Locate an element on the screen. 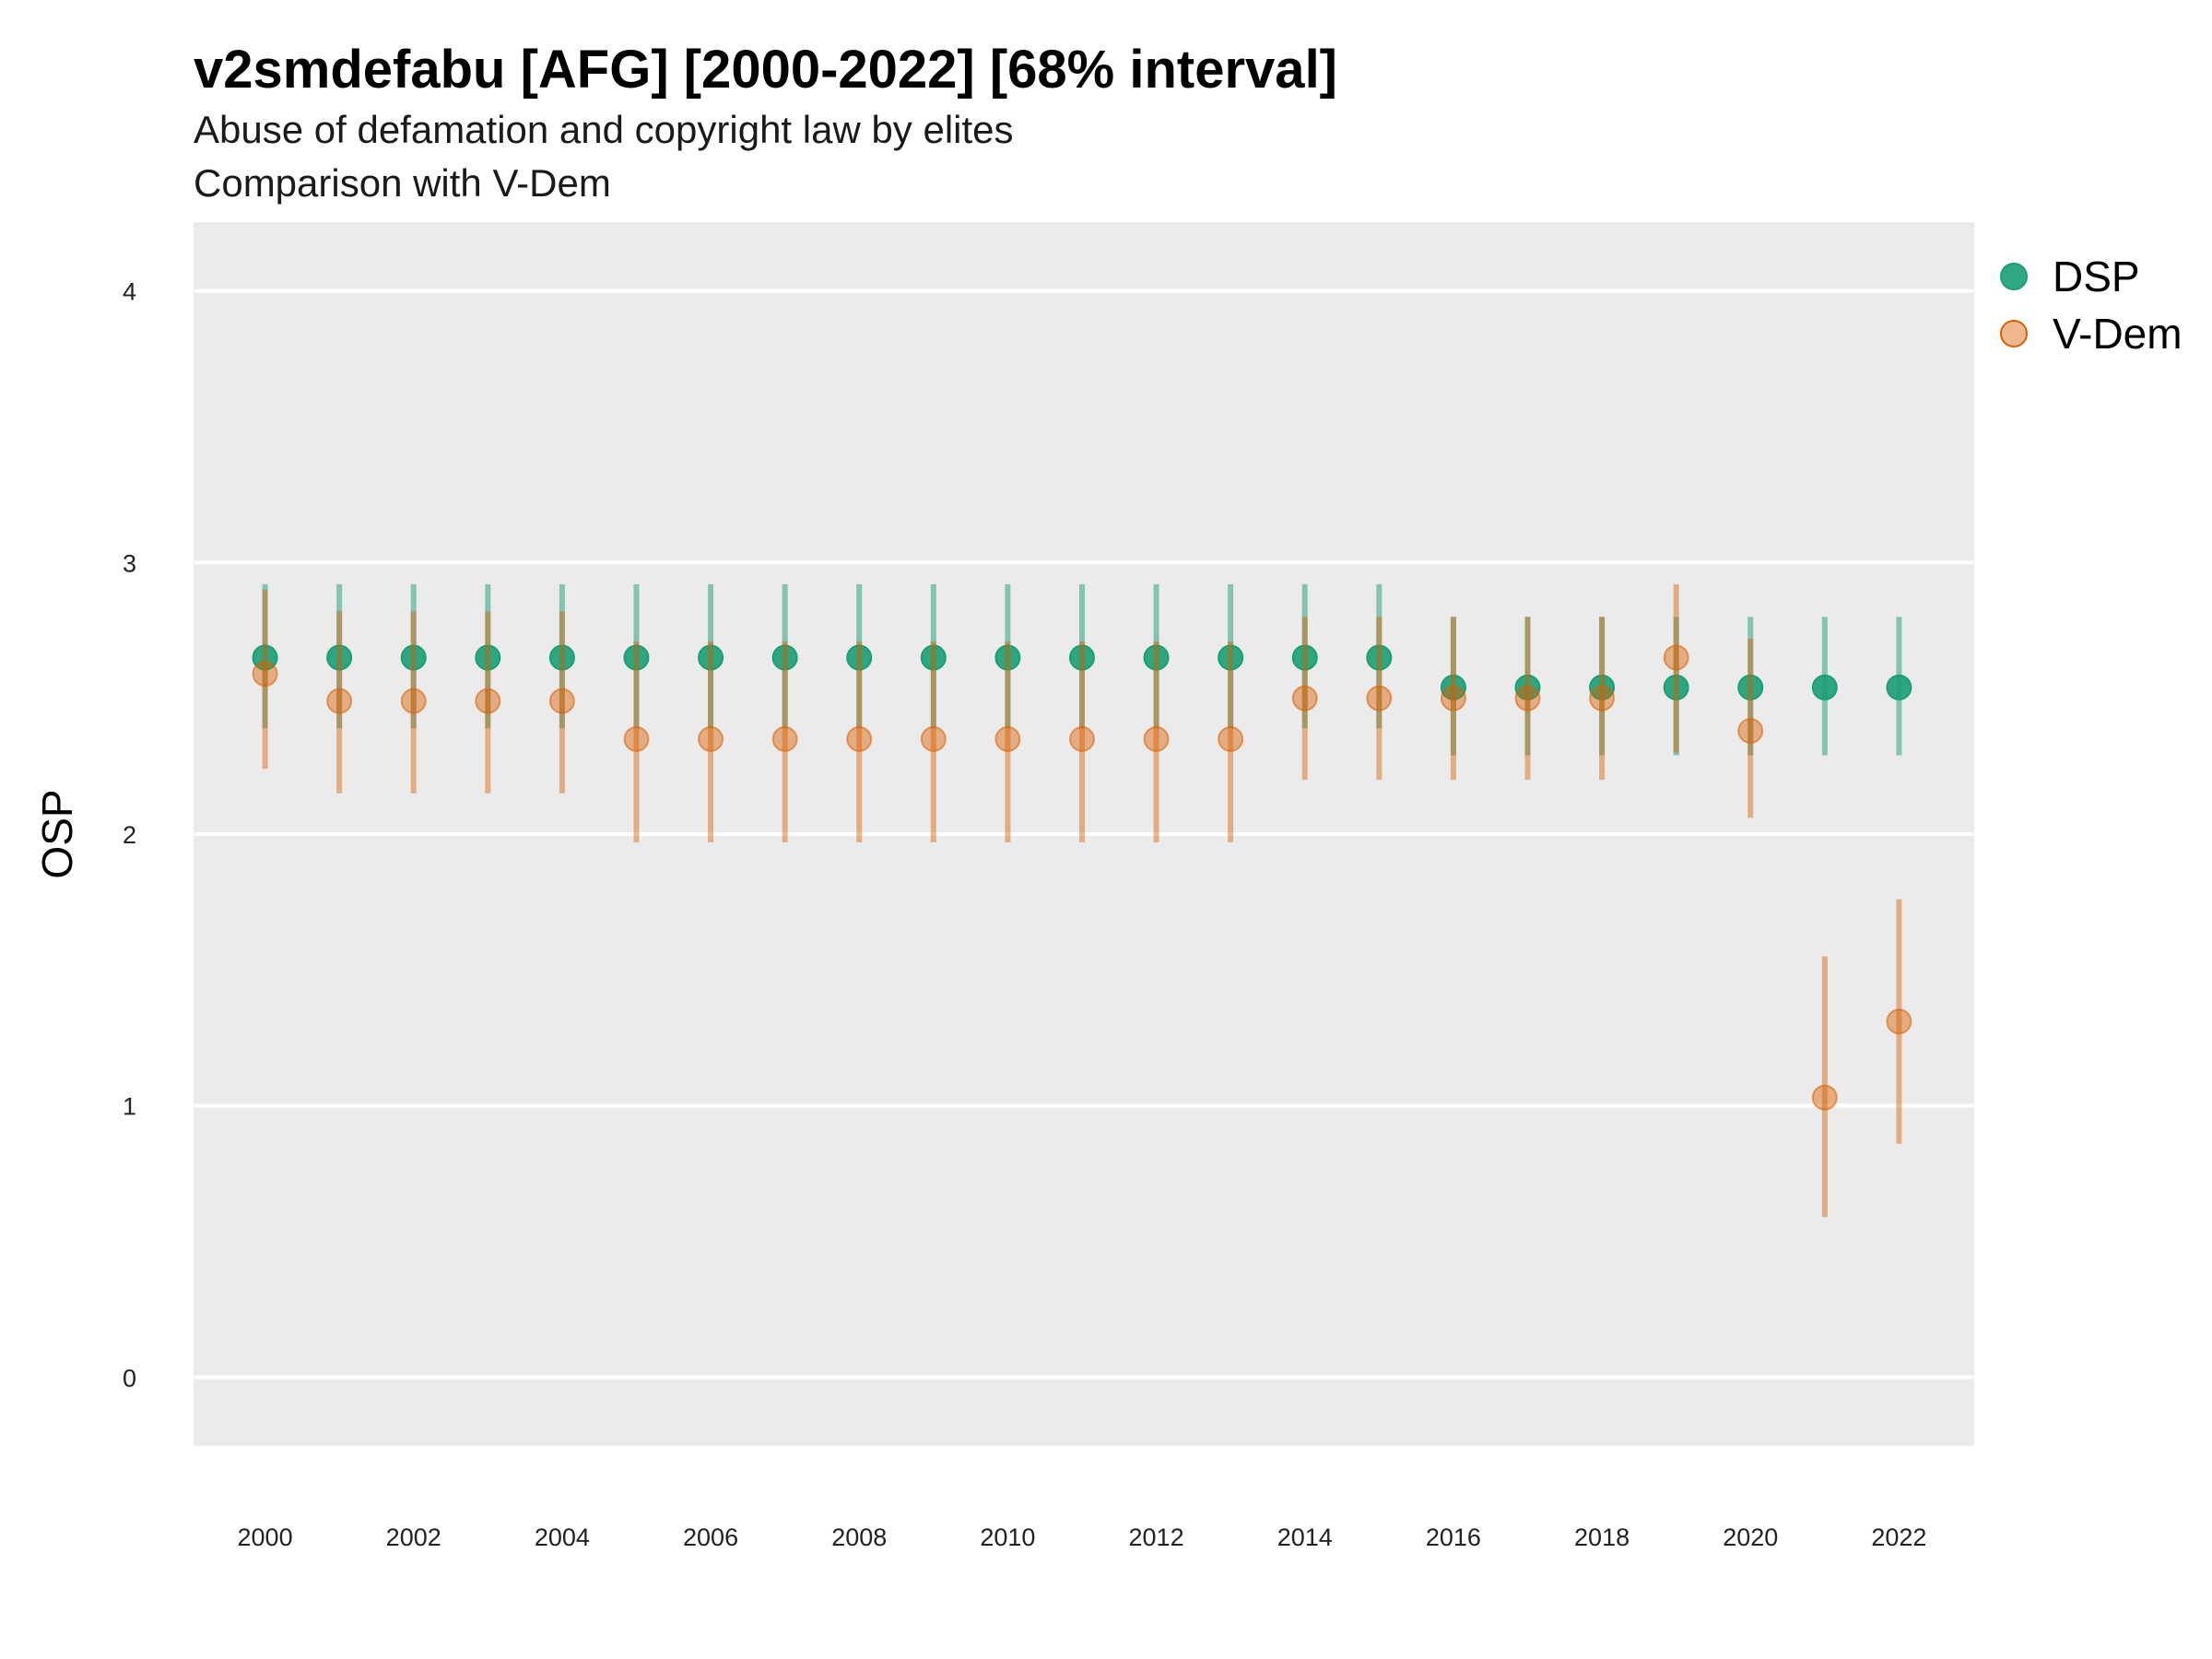 The width and height of the screenshot is (2212, 1659). legend-label: V-Dem is located at coordinates (2118, 334).